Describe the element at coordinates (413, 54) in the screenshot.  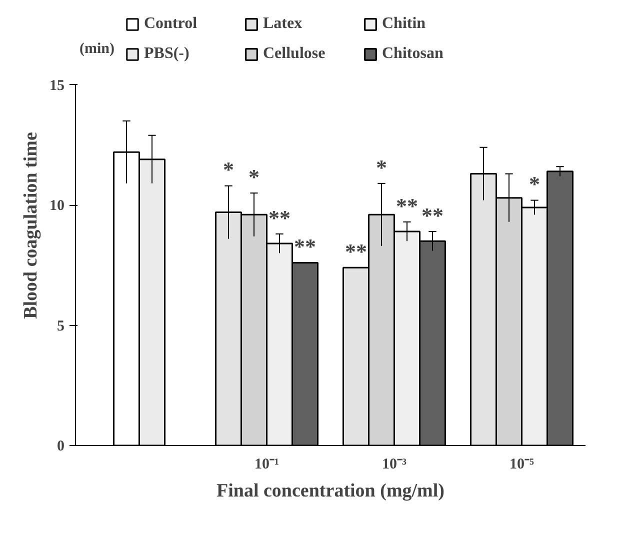
I see `legend-label: Chitosan` at that location.